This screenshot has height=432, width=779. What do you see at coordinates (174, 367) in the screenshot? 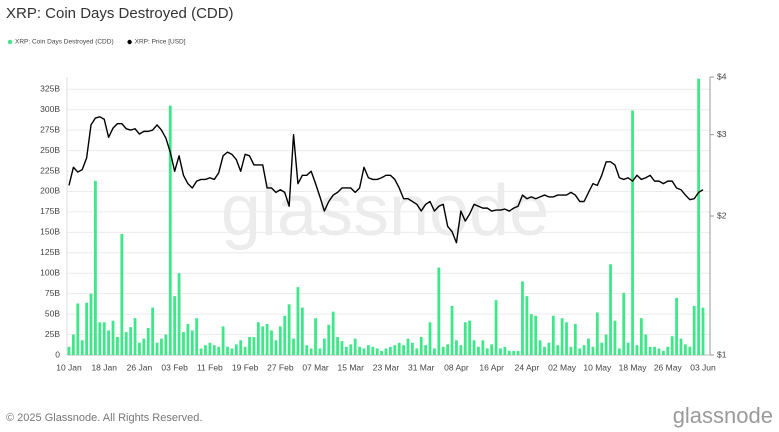
I see `x-tick-label: 03 Feb` at bounding box center [174, 367].